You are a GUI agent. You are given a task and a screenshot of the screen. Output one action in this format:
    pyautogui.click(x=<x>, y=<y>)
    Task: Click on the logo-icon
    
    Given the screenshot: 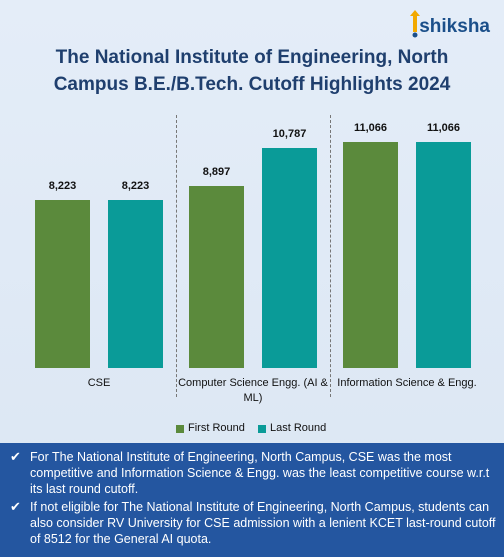 What is the action you would take?
    pyautogui.click(x=415, y=24)
    